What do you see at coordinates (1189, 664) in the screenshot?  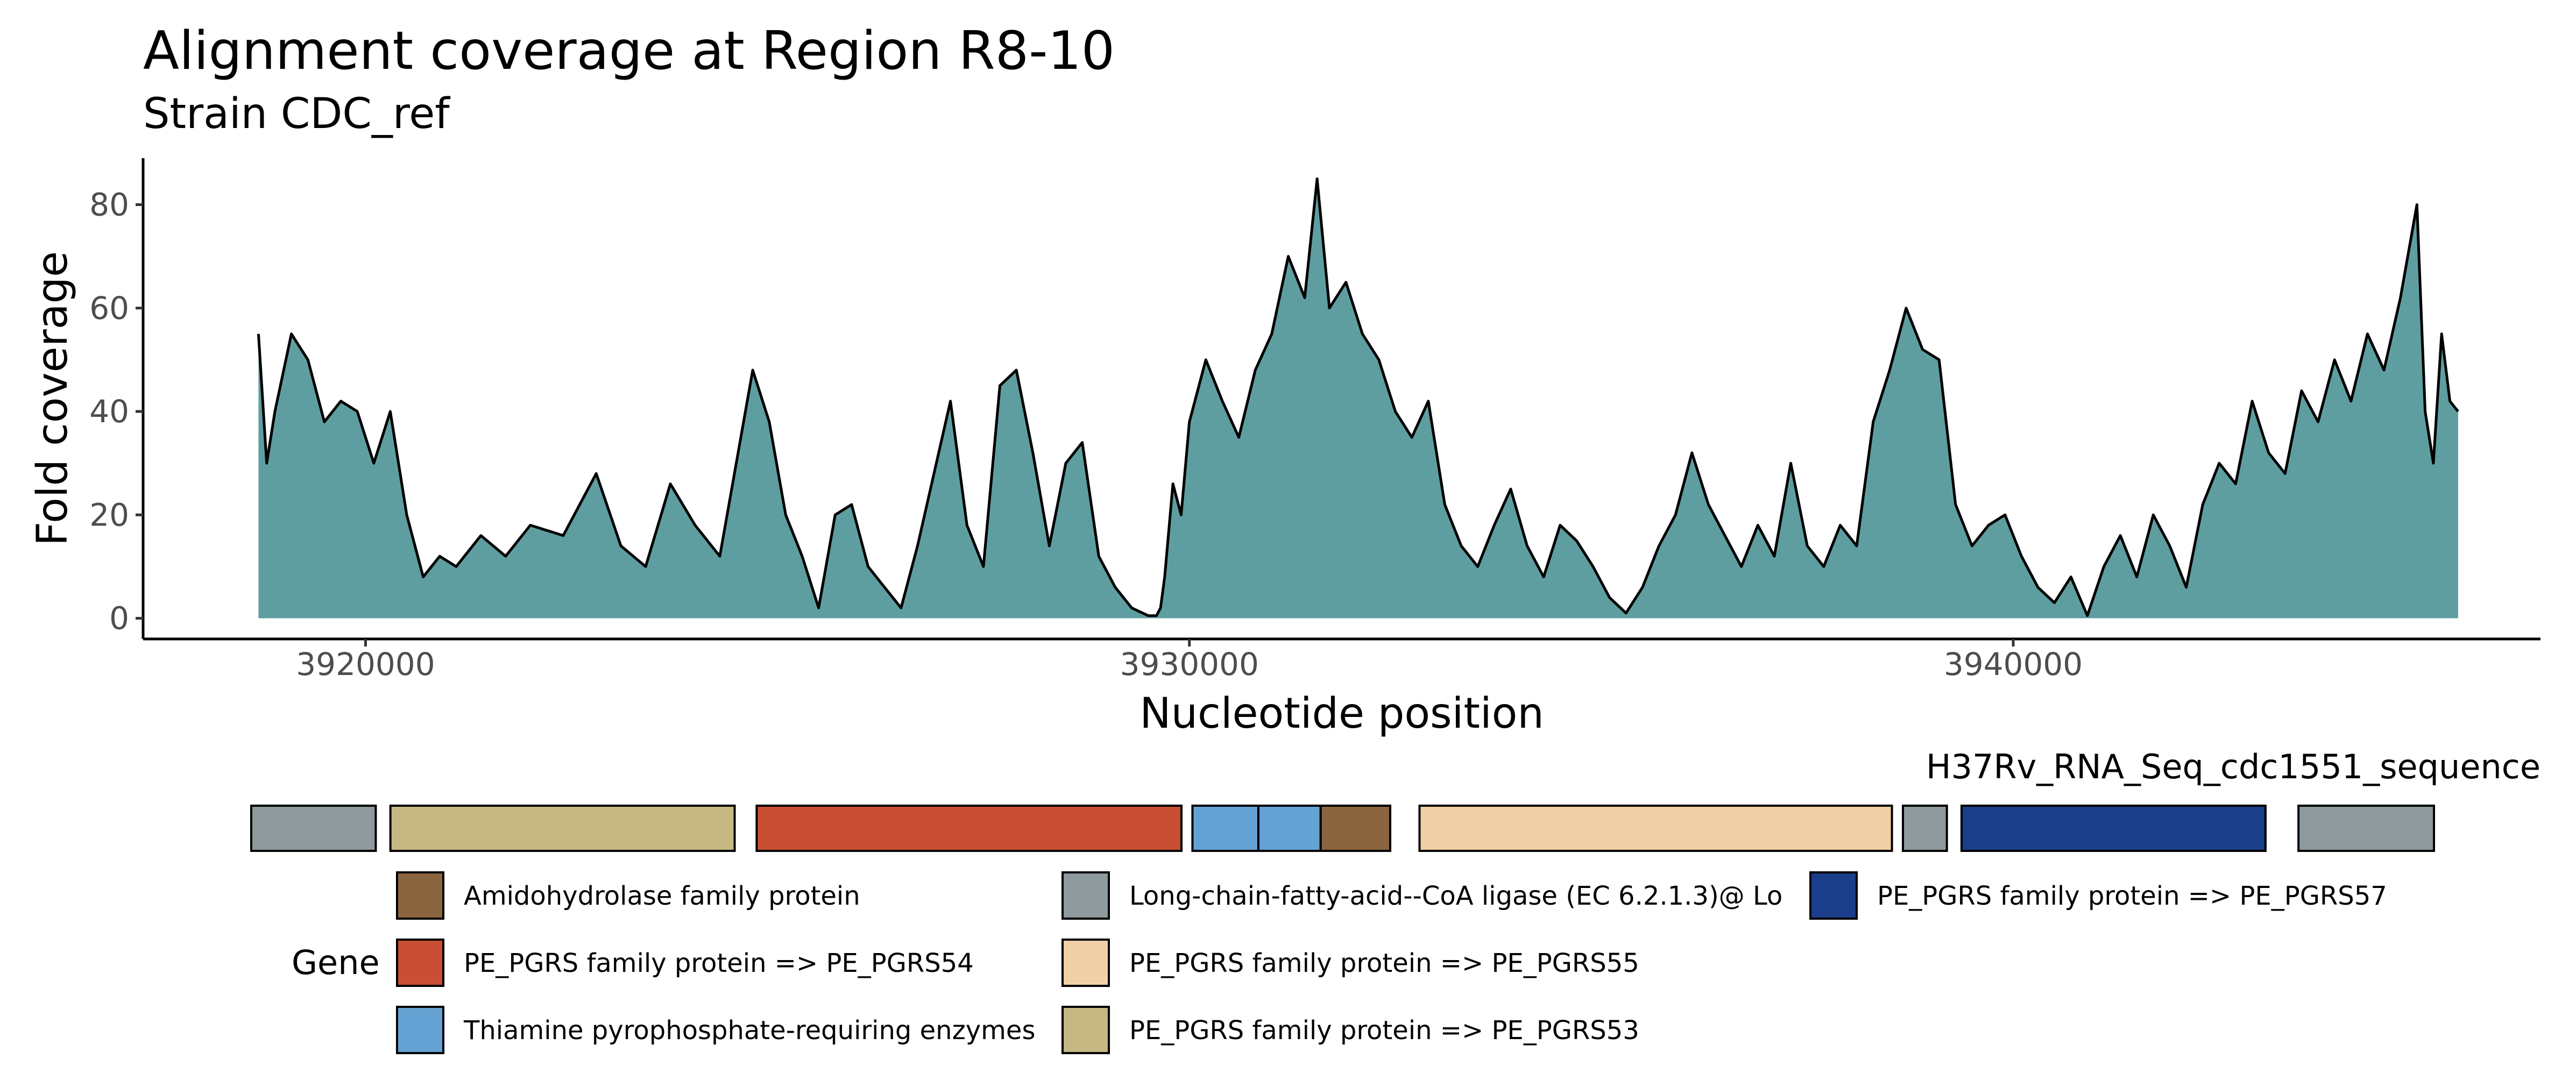 I see `x-tick-label: 3930000` at bounding box center [1189, 664].